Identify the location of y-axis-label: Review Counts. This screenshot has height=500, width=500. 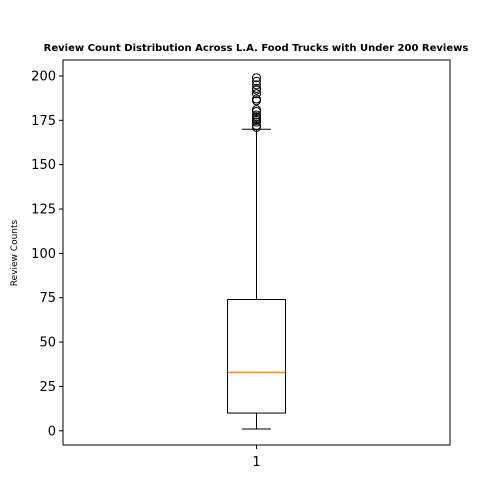
(15, 252).